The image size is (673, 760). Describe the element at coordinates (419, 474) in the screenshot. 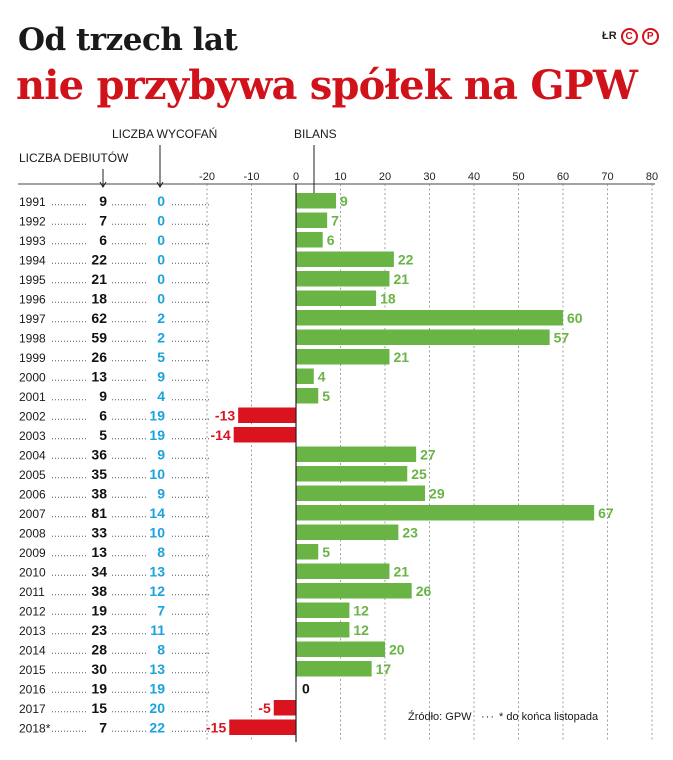

I see `balance-label: 25` at that location.